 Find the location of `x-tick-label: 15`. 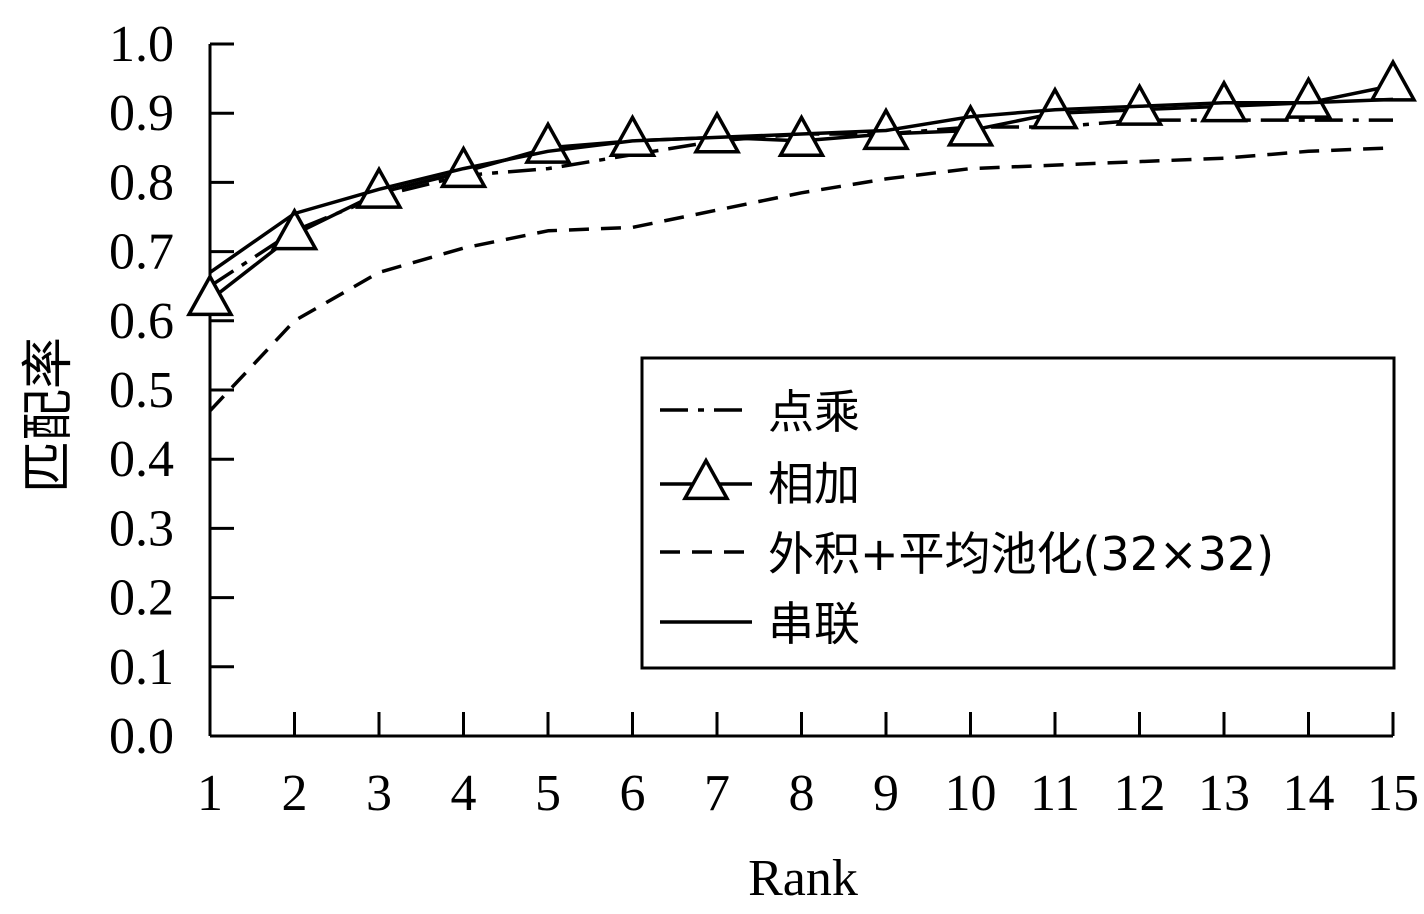

x-tick-label: 15 is located at coordinates (1393, 793).